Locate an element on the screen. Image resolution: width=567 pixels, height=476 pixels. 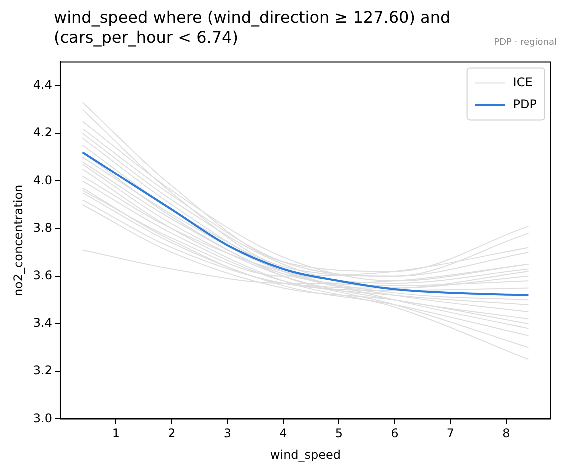
y-tick-label: 3.6 is located at coordinates (42, 275).